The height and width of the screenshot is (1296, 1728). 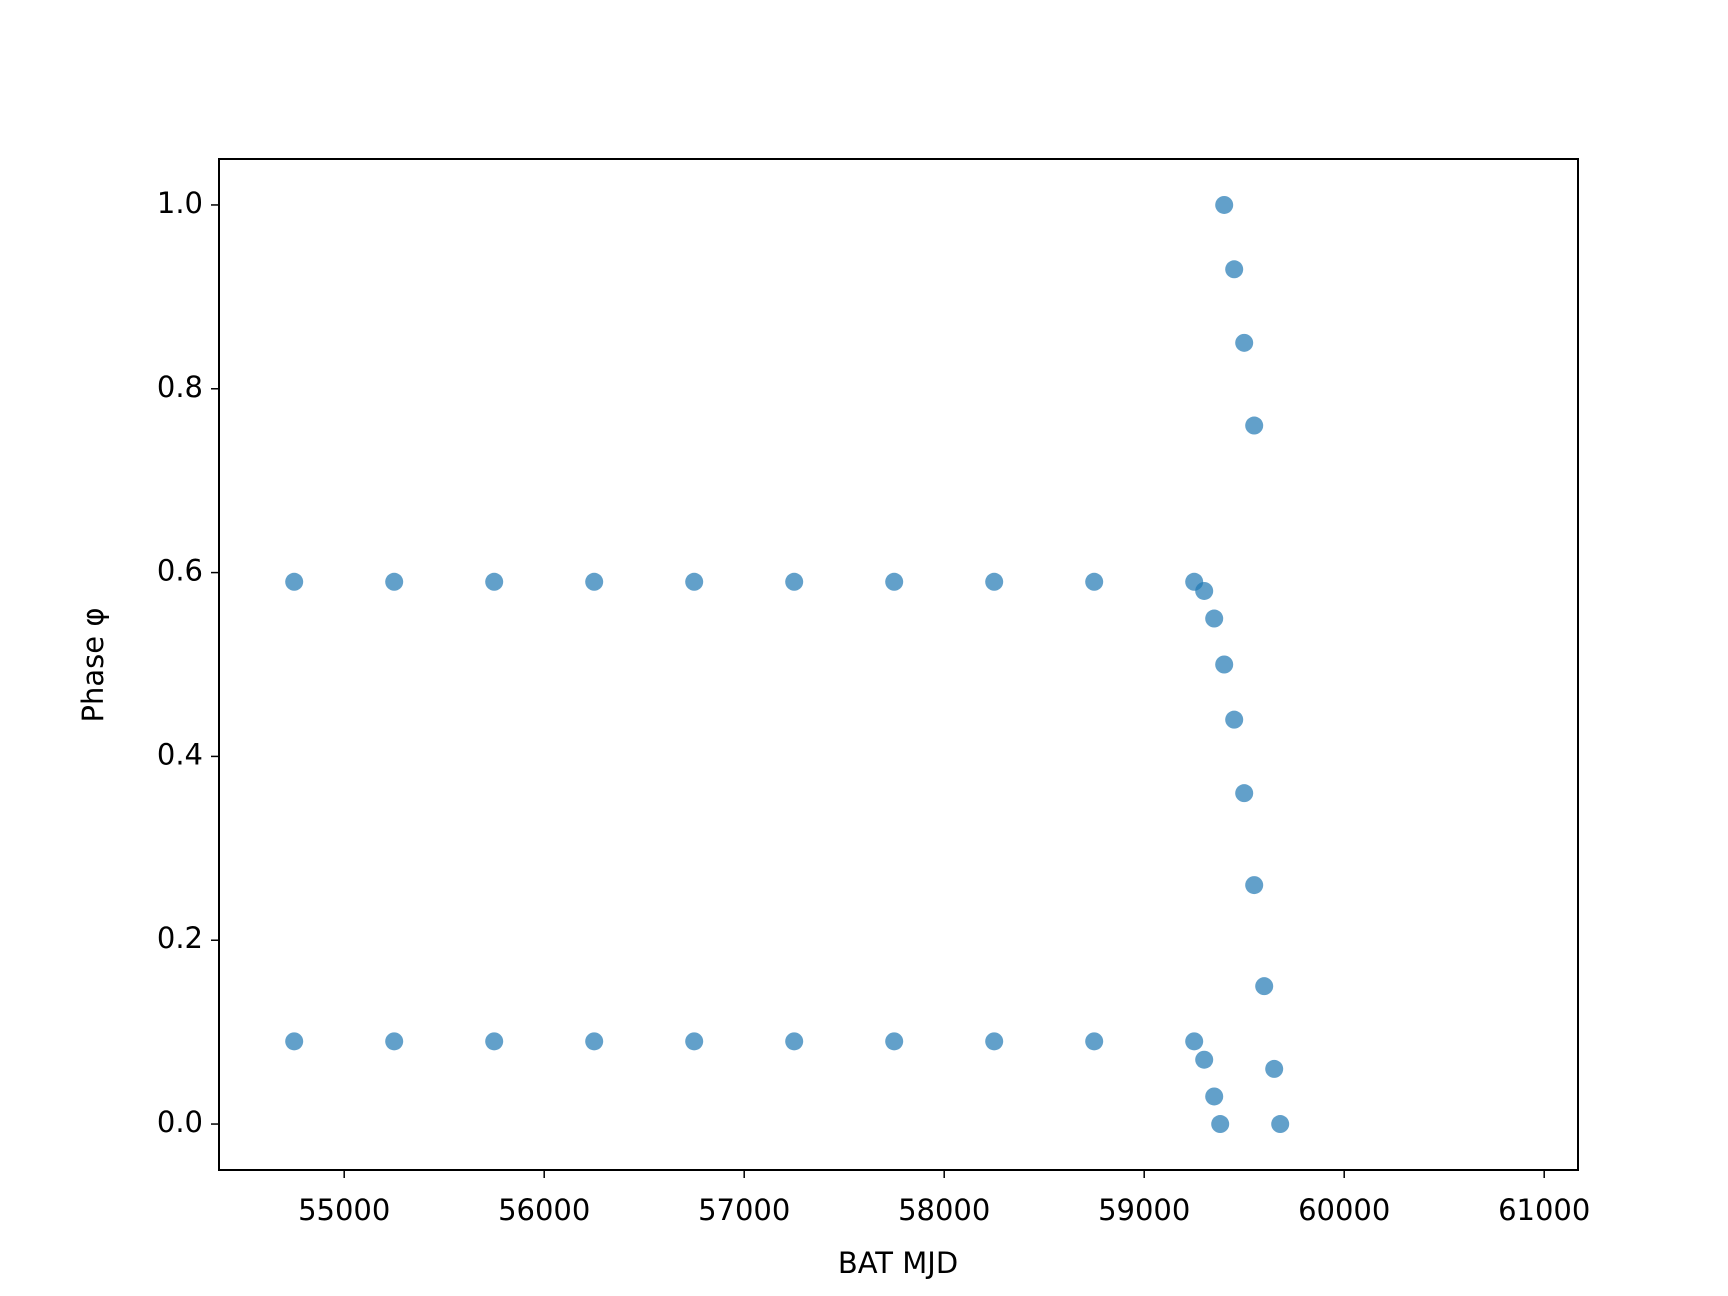 I want to click on x-tick-label: 59000, so click(x=1144, y=1210).